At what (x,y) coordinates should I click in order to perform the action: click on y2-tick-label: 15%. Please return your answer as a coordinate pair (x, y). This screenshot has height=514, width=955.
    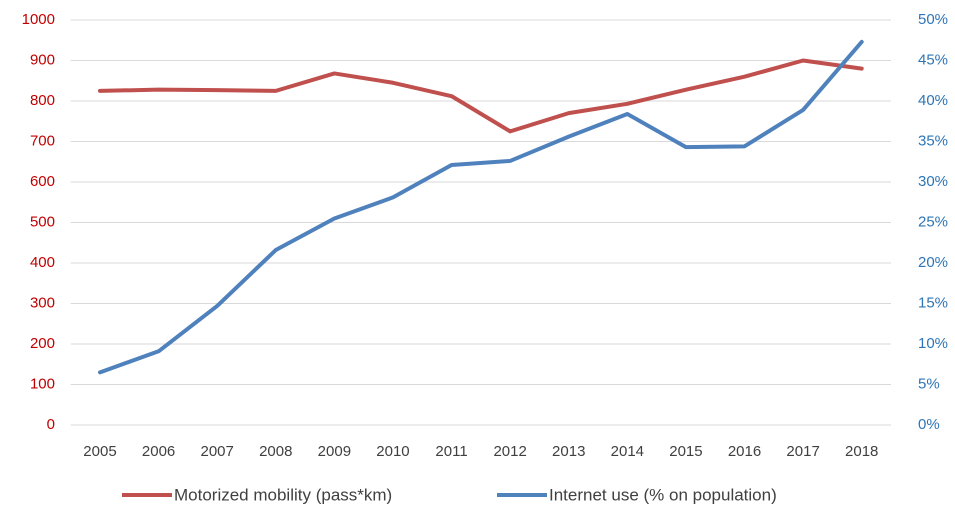
    Looking at the image, I should click on (933, 302).